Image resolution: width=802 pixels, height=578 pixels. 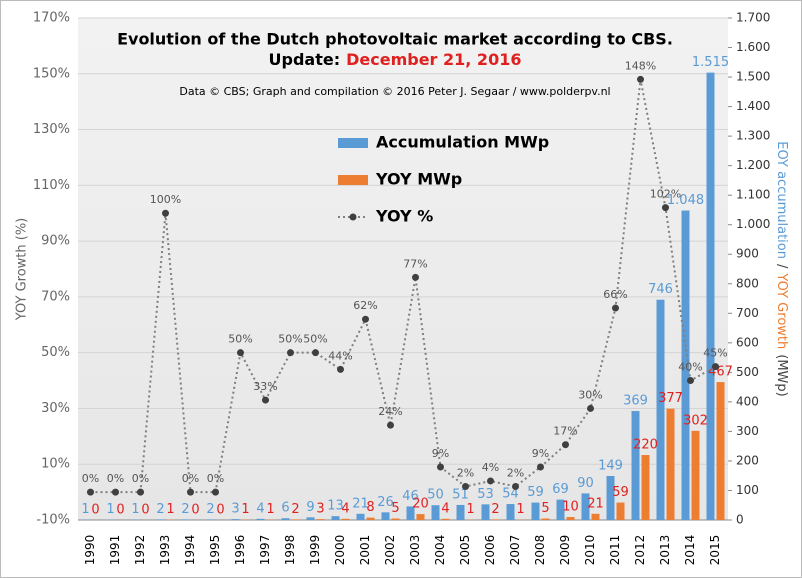 I want to click on data-label: 6, so click(x=285, y=508).